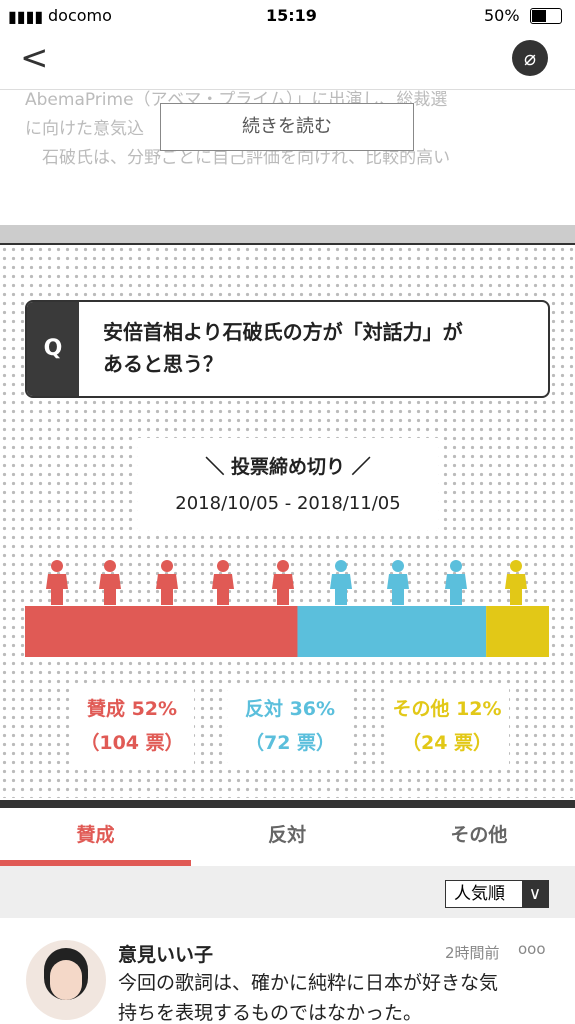 The height and width of the screenshot is (1024, 575). I want to click on comment-line: 今回の歌詞は、確かに純粋に日本が好きな気, so click(308, 983).